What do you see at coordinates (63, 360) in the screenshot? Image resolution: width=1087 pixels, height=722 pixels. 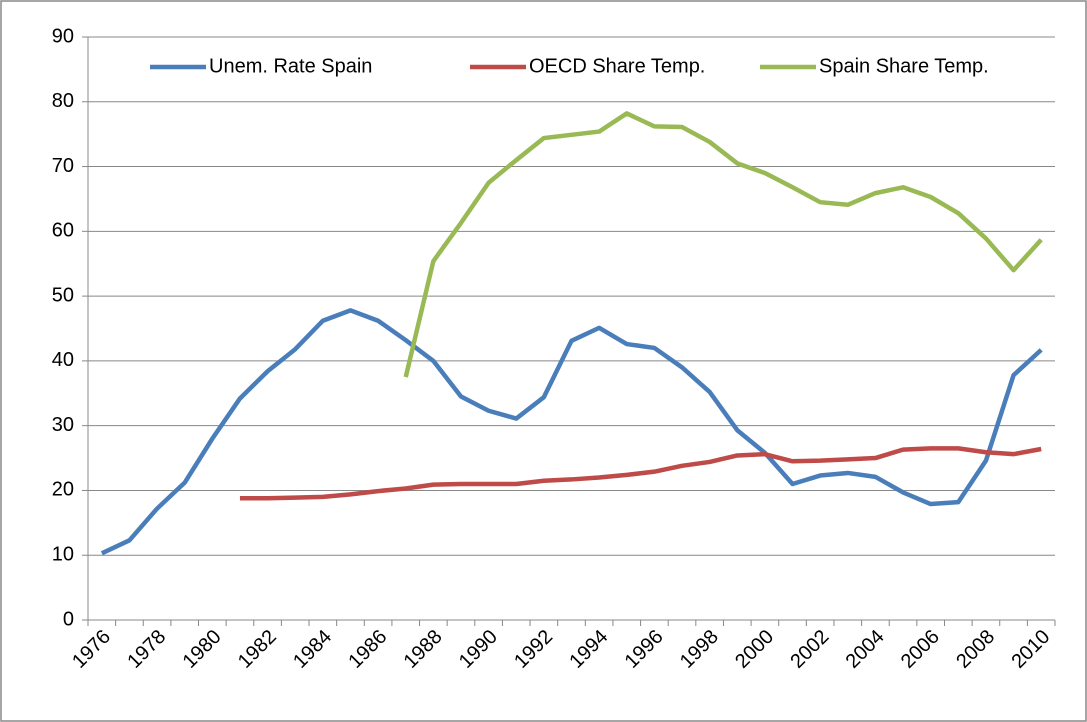 I see `y-tick-label: 40` at bounding box center [63, 360].